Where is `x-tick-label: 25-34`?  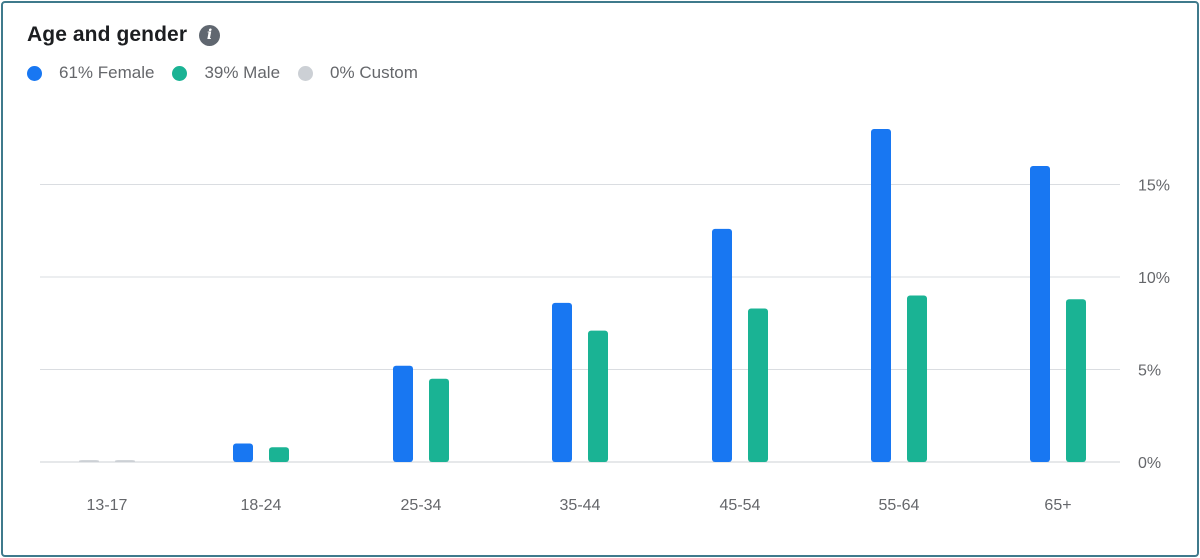 x-tick-label: 25-34 is located at coordinates (421, 505).